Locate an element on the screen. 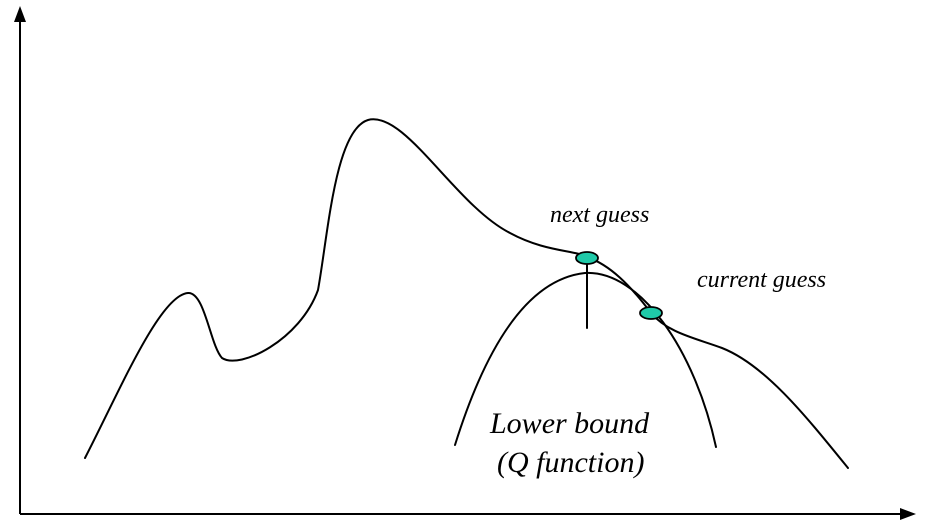  q-function-label: (Q function) is located at coordinates (570, 462).